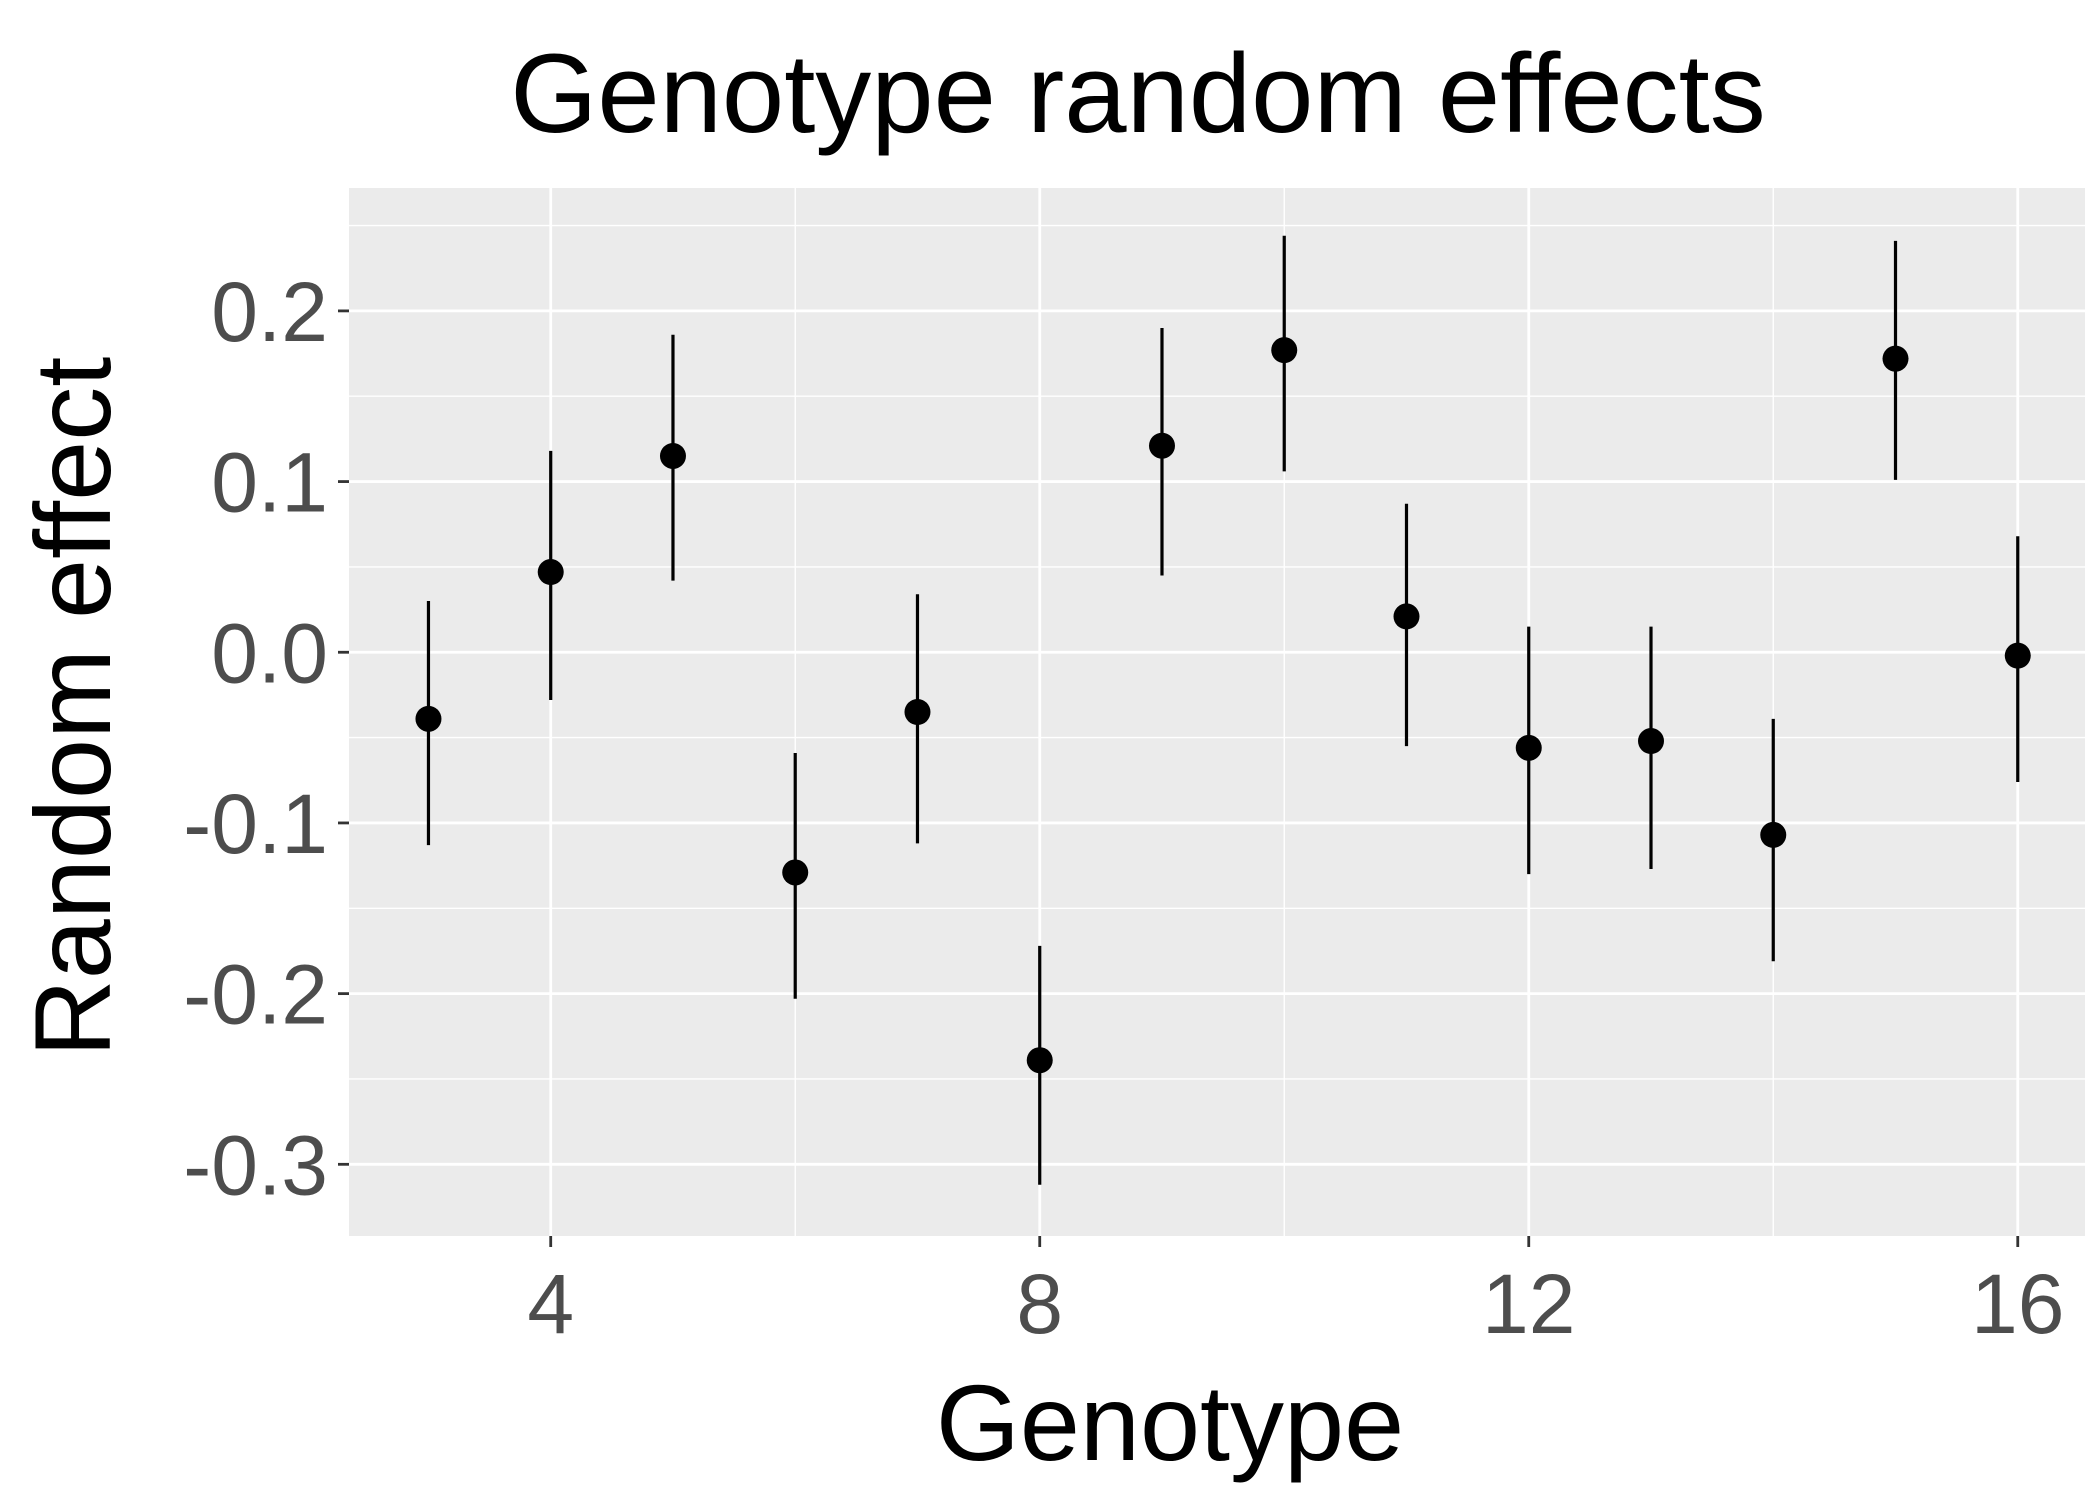 This screenshot has width=2100, height=1500. I want to click on y-axis-label: Random effect, so click(72, 707).